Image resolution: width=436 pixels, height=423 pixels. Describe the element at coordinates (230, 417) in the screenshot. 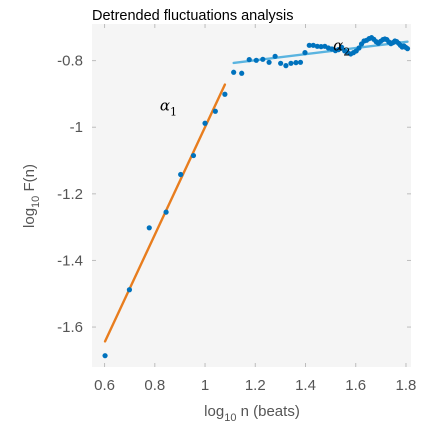

I see `x-axis-label-sub: 10` at that location.